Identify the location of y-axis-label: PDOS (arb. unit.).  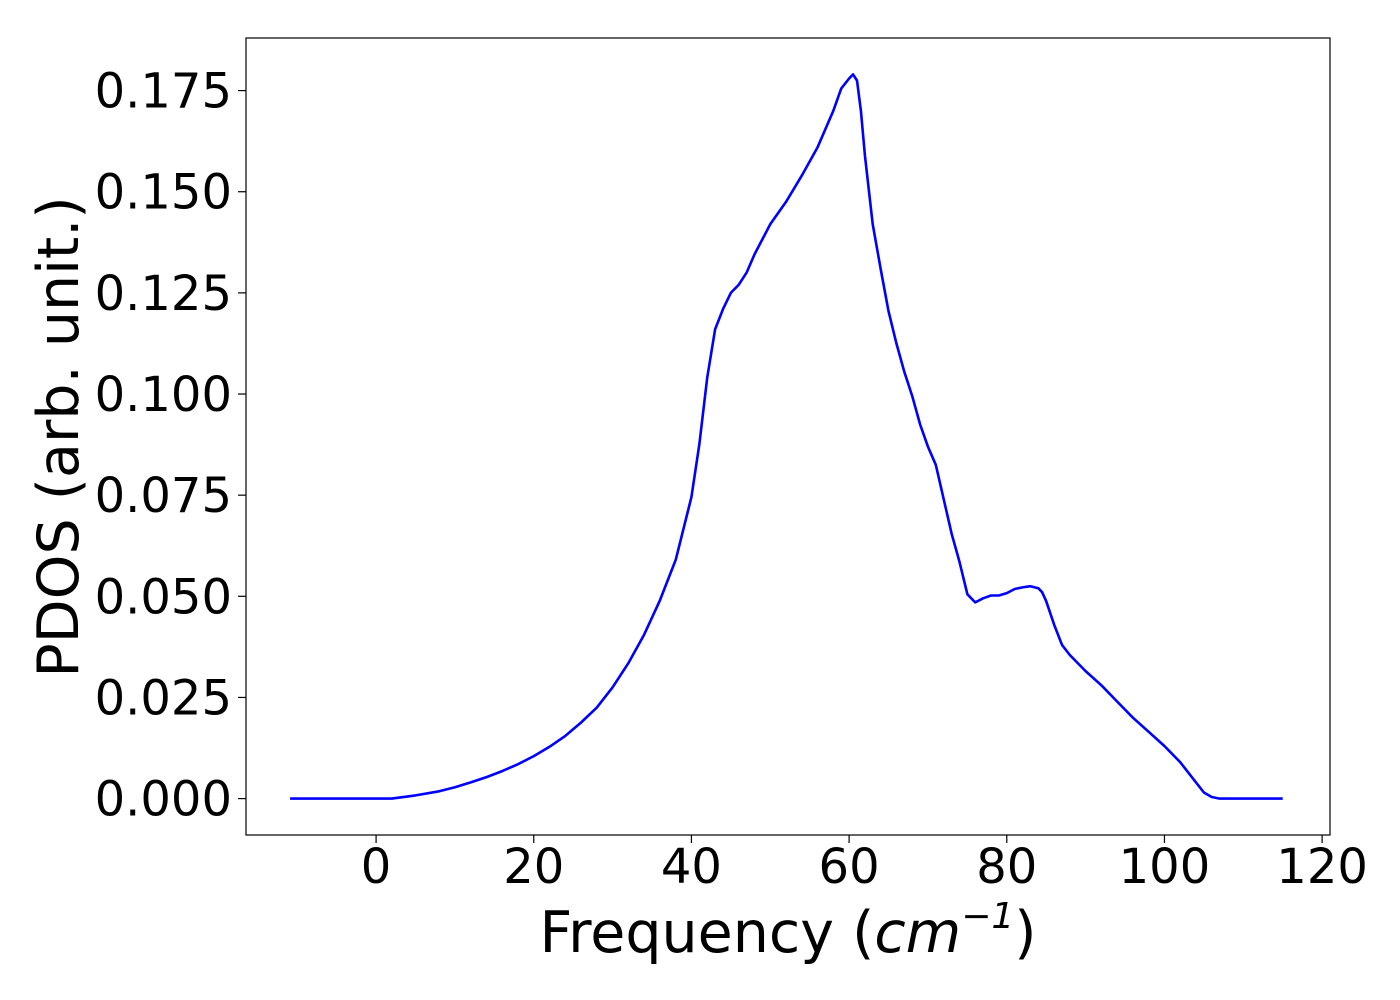
(59, 436).